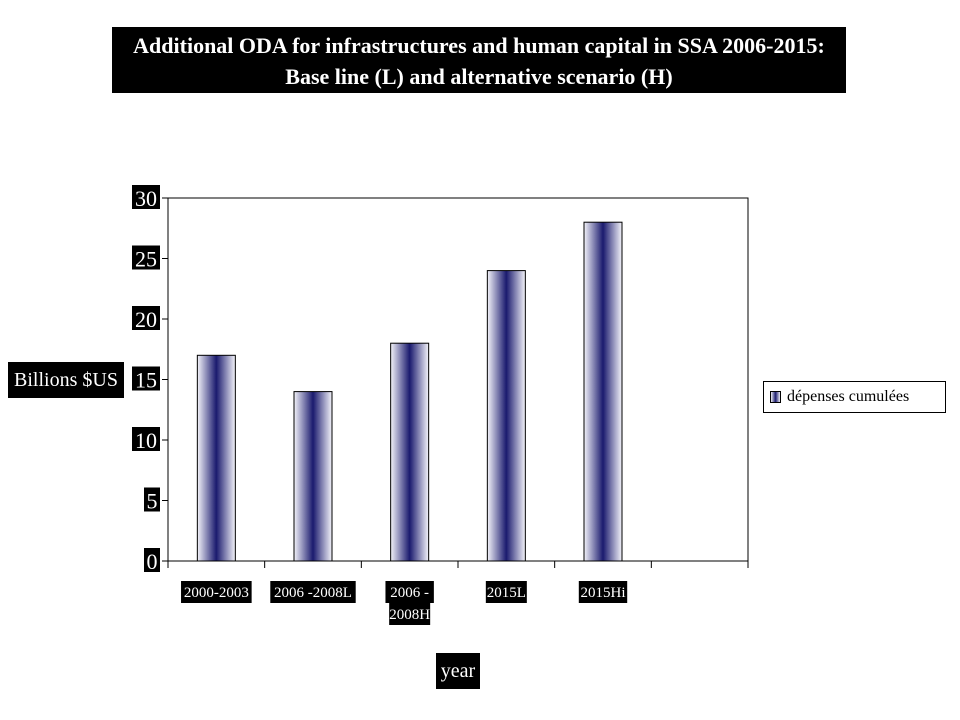 This screenshot has width=960, height=720. Describe the element at coordinates (775, 397) in the screenshot. I see `legend-swatch` at that location.